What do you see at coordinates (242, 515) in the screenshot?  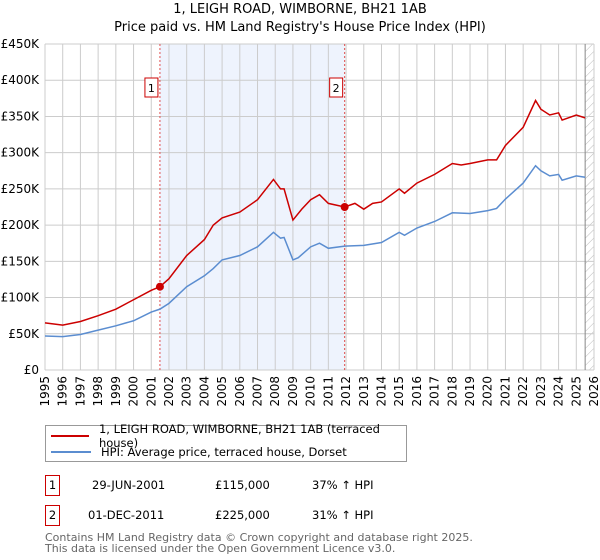 I see `sale-price: £225,000` at bounding box center [242, 515].